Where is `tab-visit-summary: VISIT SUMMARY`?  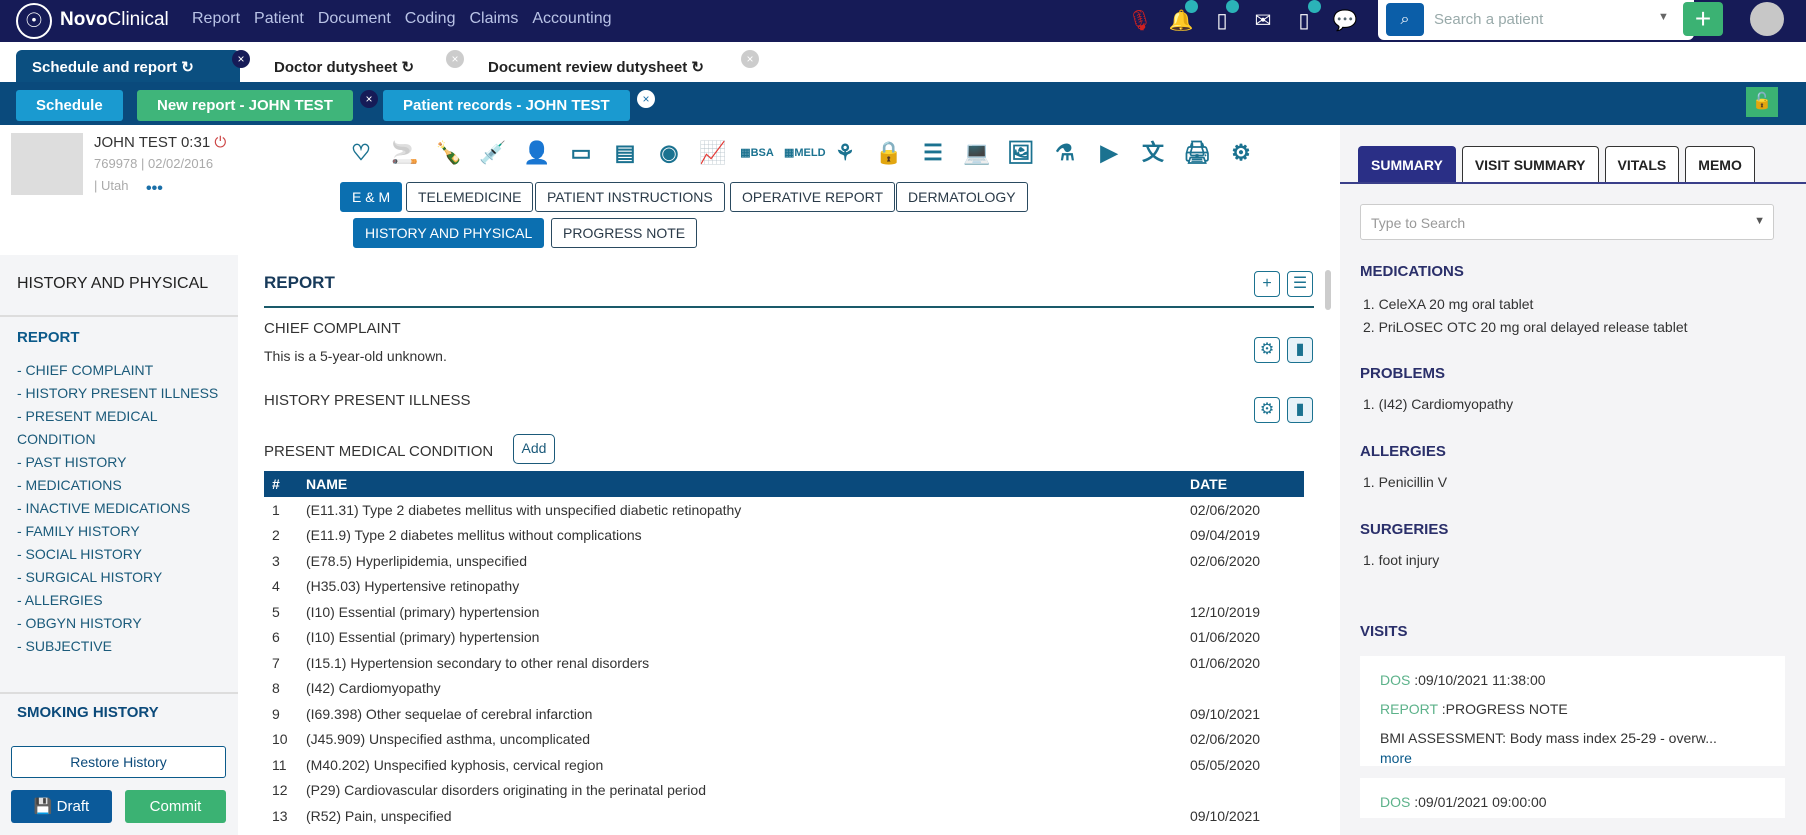 tab-visit-summary: VISIT SUMMARY is located at coordinates (1530, 164).